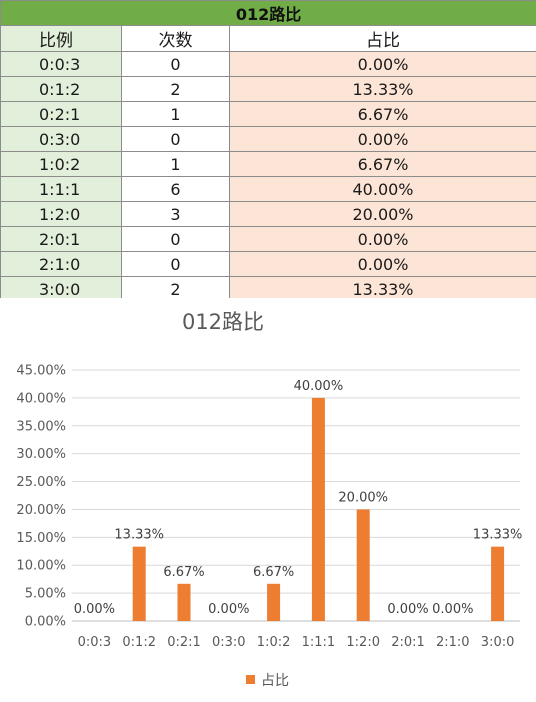 The image size is (536, 702). I want to click on legend: 占比, so click(267, 681).